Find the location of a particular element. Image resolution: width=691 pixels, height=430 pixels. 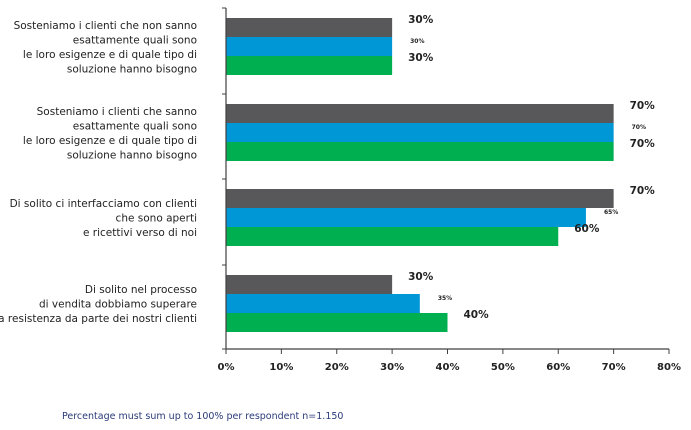

category-label-2-line-2: esattamente quali sono is located at coordinates (135, 126).